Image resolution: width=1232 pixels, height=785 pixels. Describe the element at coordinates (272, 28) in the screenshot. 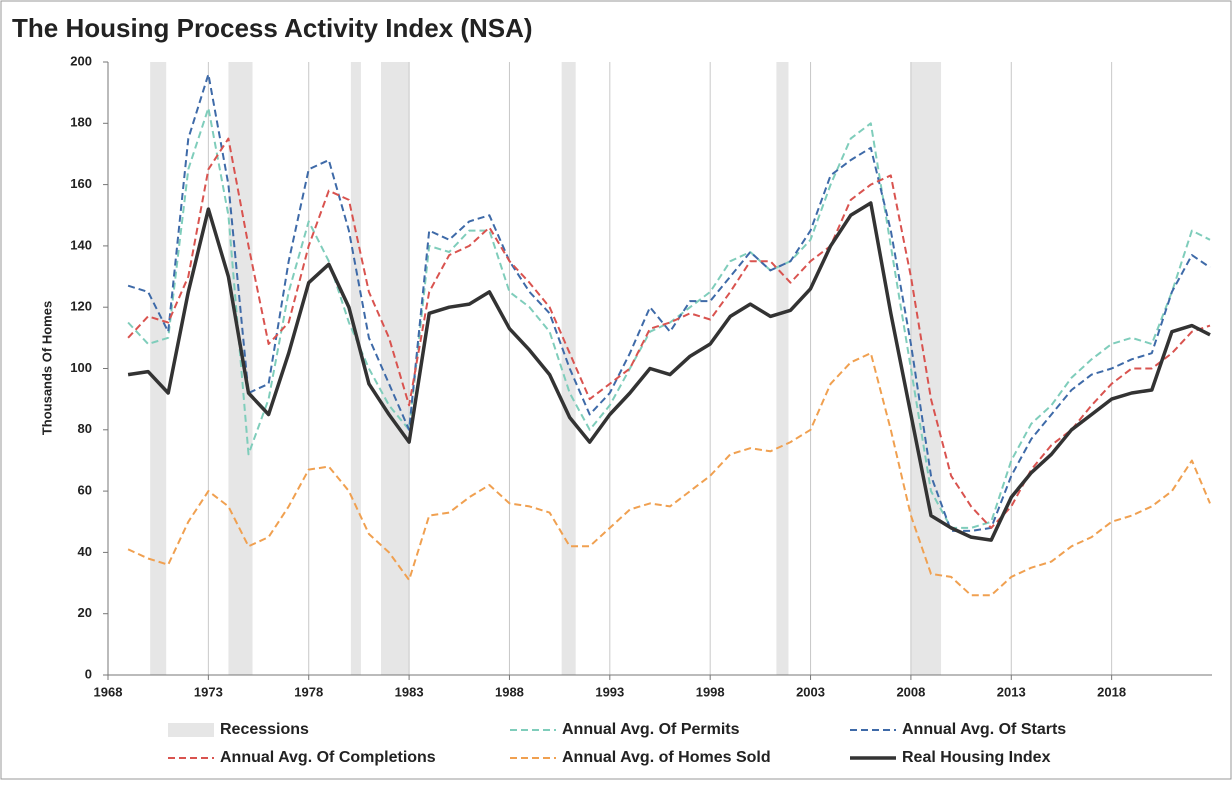

I see `chart-title: The Housing Process Activity Index (NSA)` at that location.